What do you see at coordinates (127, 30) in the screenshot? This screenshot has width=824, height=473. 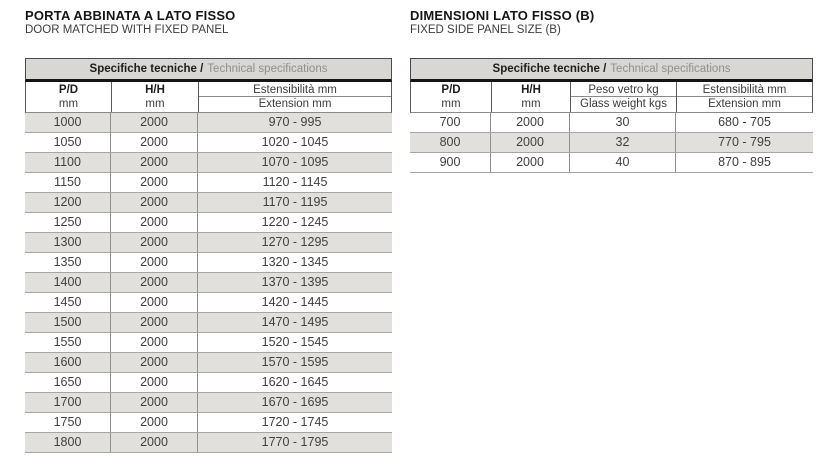 I see `left-table-subtitle: DOOR MATCHED WITH FIXED PANEL` at bounding box center [127, 30].